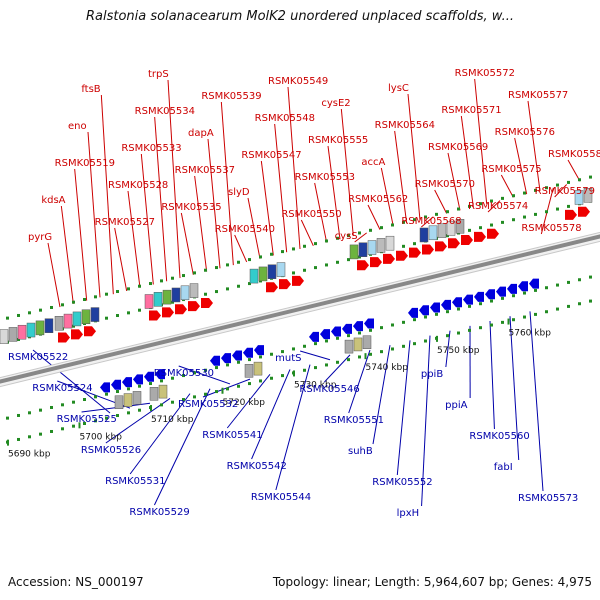 The image size is (600, 600). Describe the element at coordinates (231, 96) in the screenshot. I see `forward-gene-label: RSMK05539` at that location.